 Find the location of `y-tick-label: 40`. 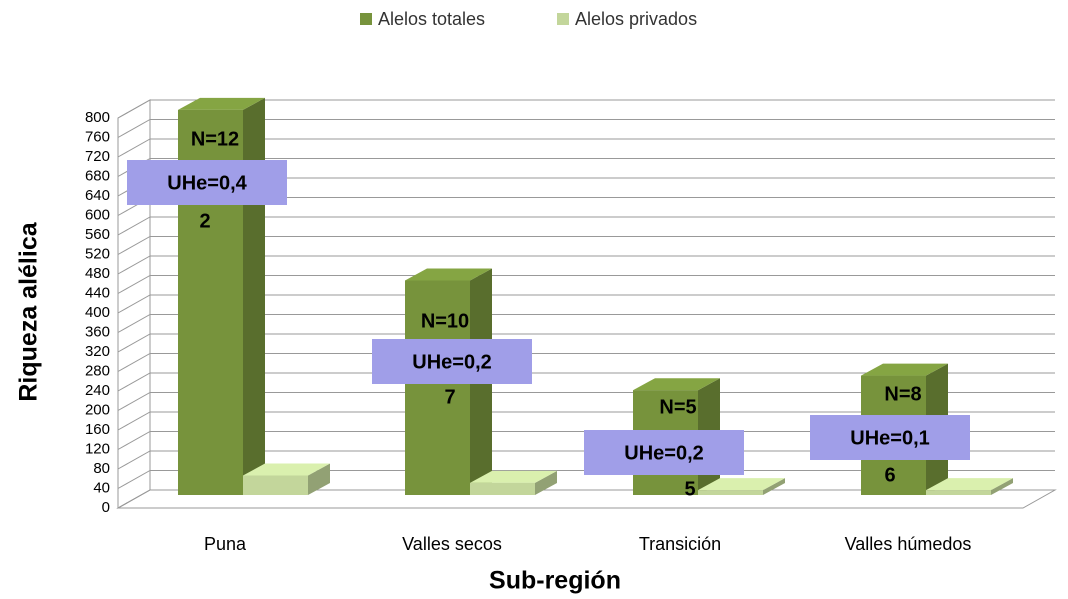

y-tick-label: 40 is located at coordinates (101, 487).